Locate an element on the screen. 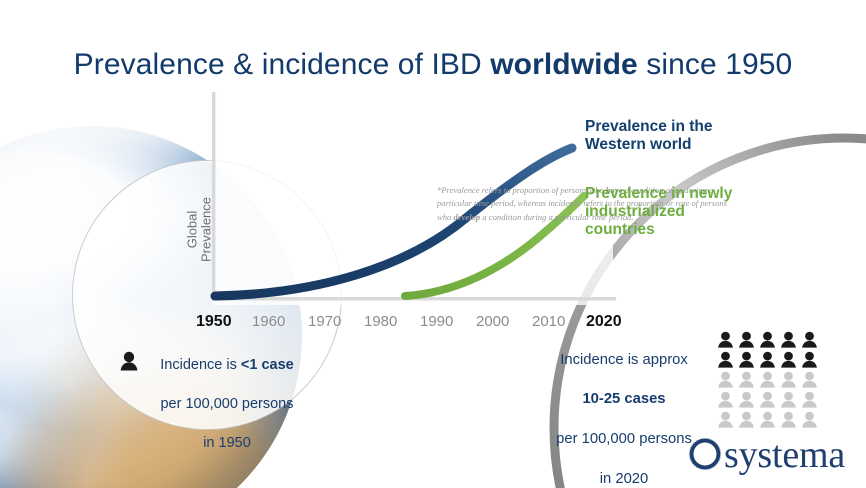 The height and width of the screenshot is (488, 866). title-part-1: Prevalence & incidence of IBD is located at coordinates (282, 64).